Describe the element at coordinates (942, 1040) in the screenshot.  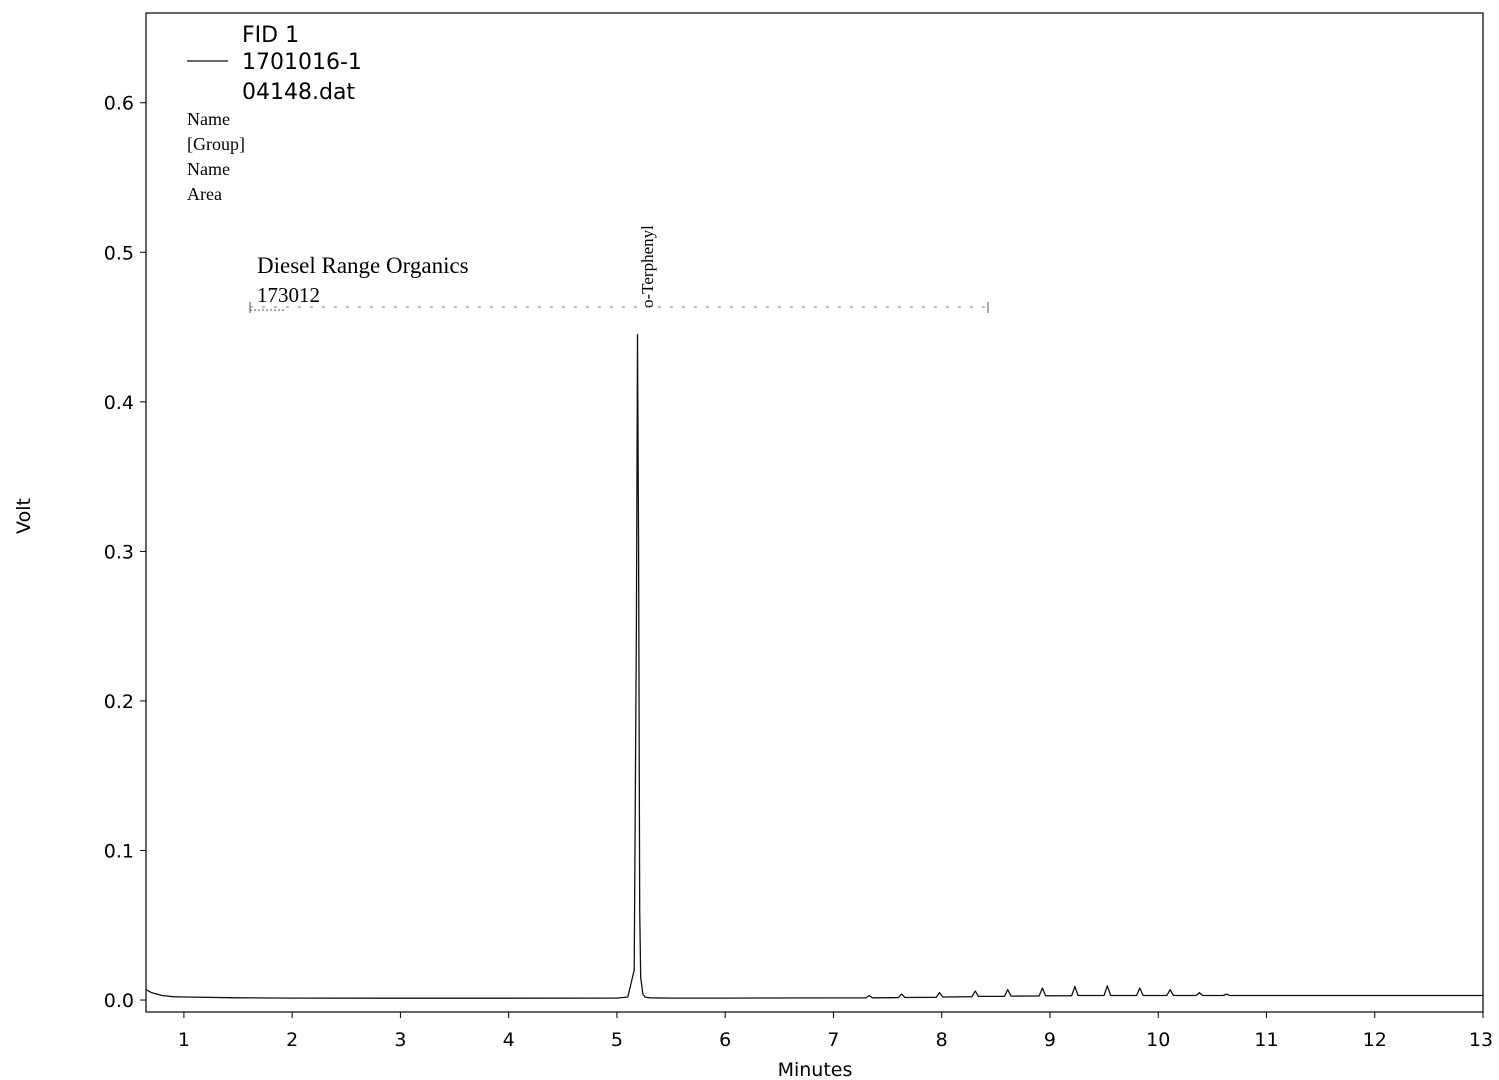
I see `x-tick-label: 8` at that location.